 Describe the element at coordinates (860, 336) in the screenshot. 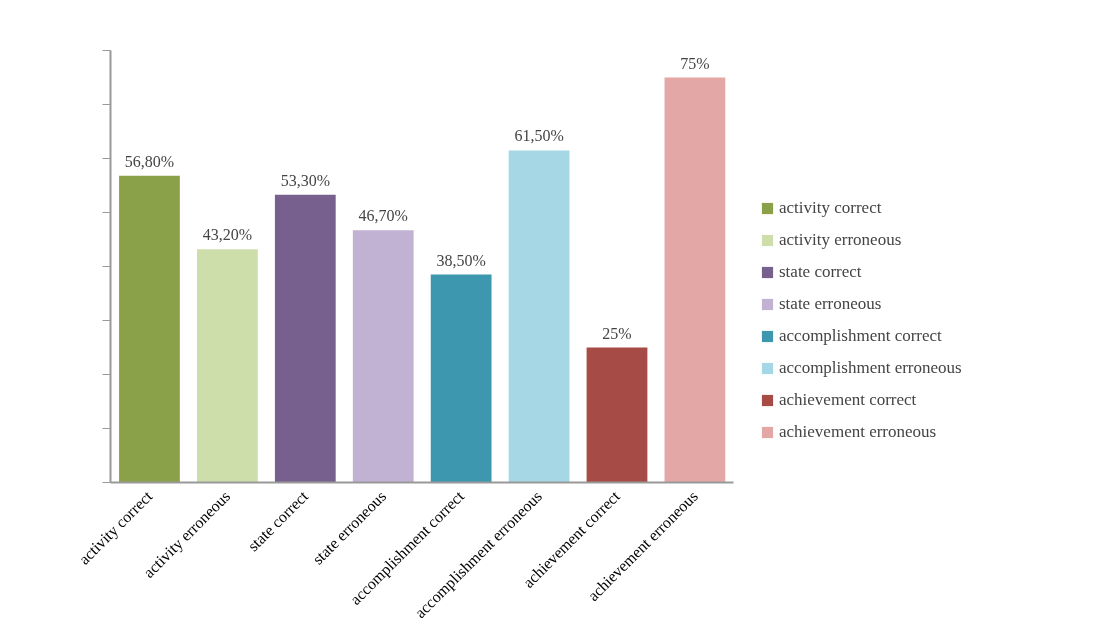

I see `legend-label: accomplishment correct` at that location.